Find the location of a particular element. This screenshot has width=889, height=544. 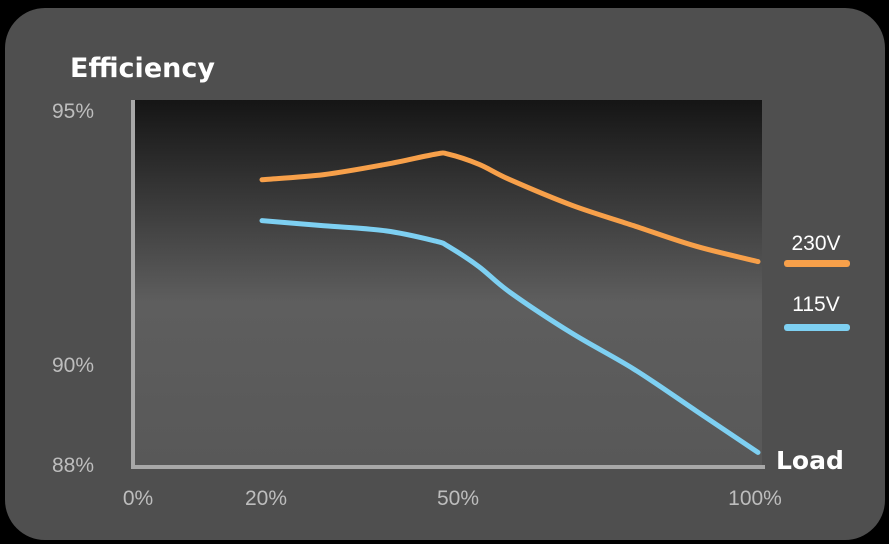

x-tick-label: 0% is located at coordinates (138, 498).